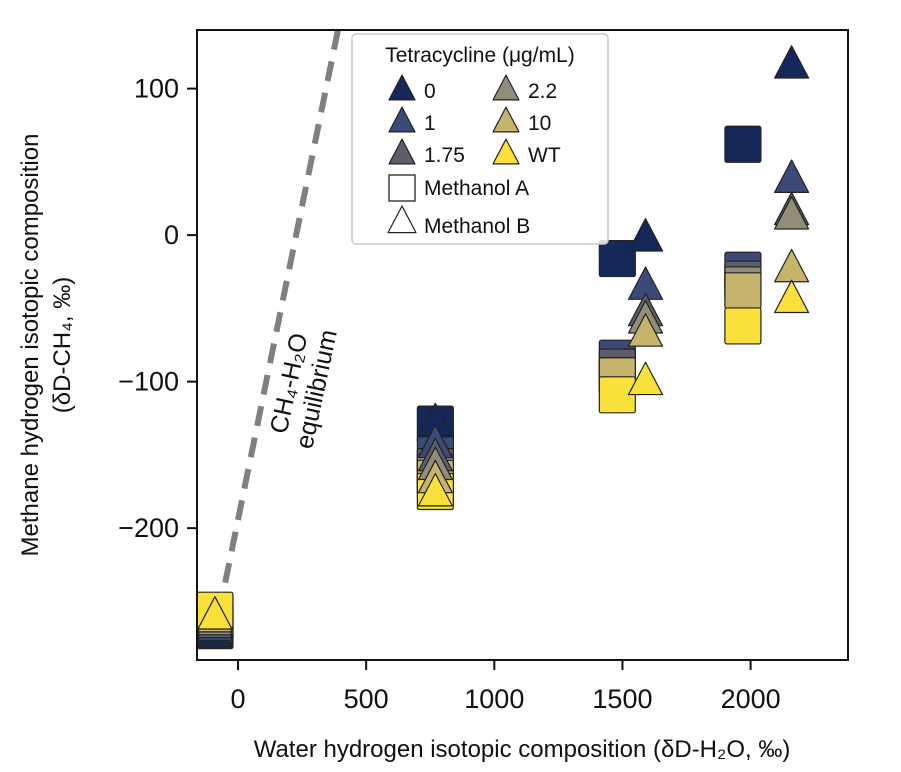 The image size is (901, 772). Describe the element at coordinates (237, 699) in the screenshot. I see `x-tick-label: 0` at that location.